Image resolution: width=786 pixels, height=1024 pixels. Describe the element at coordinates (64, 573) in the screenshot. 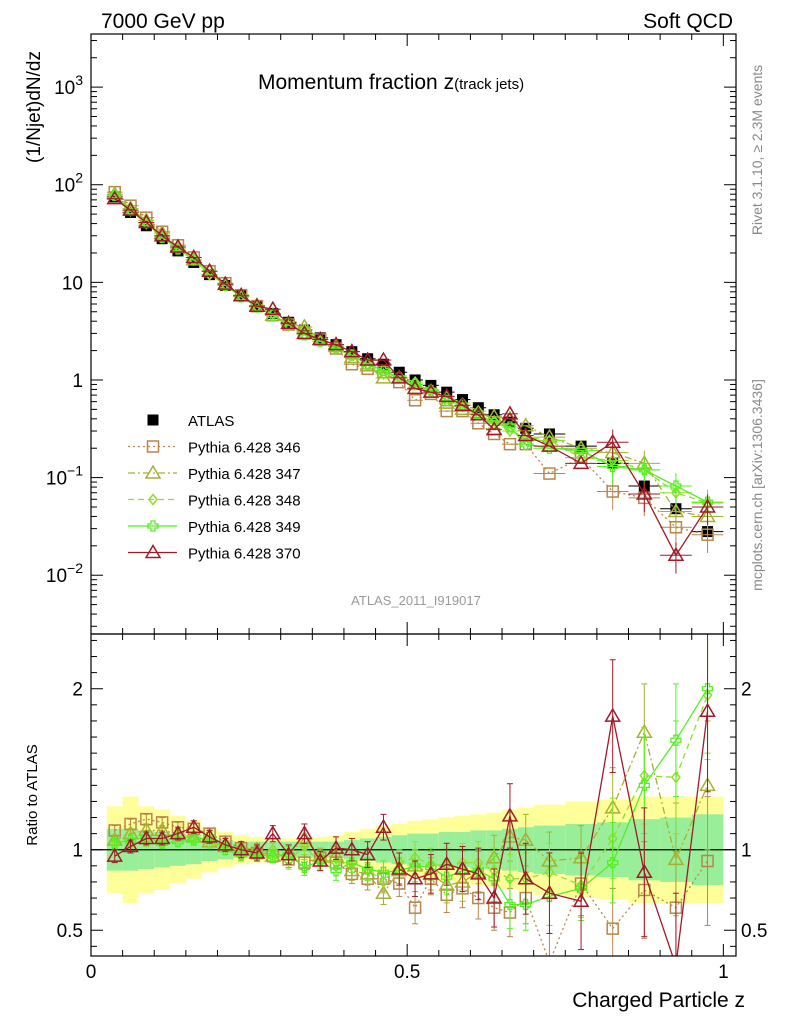

I see `upper-y-tick-label: 10⁻²` at that location.